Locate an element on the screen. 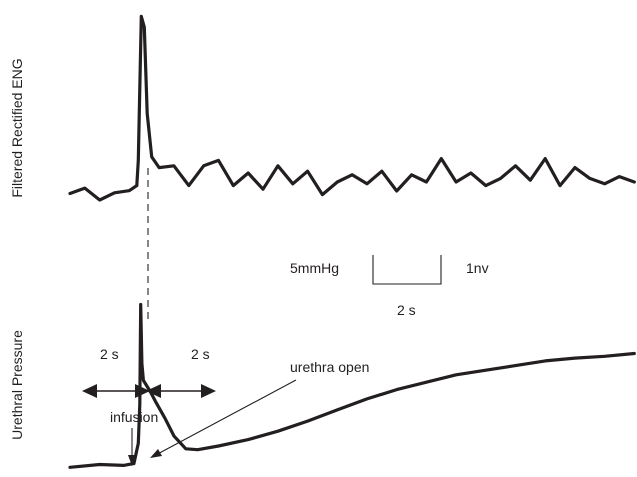 The width and height of the screenshot is (637, 477). urethra-open-label: urethra open is located at coordinates (329, 367).